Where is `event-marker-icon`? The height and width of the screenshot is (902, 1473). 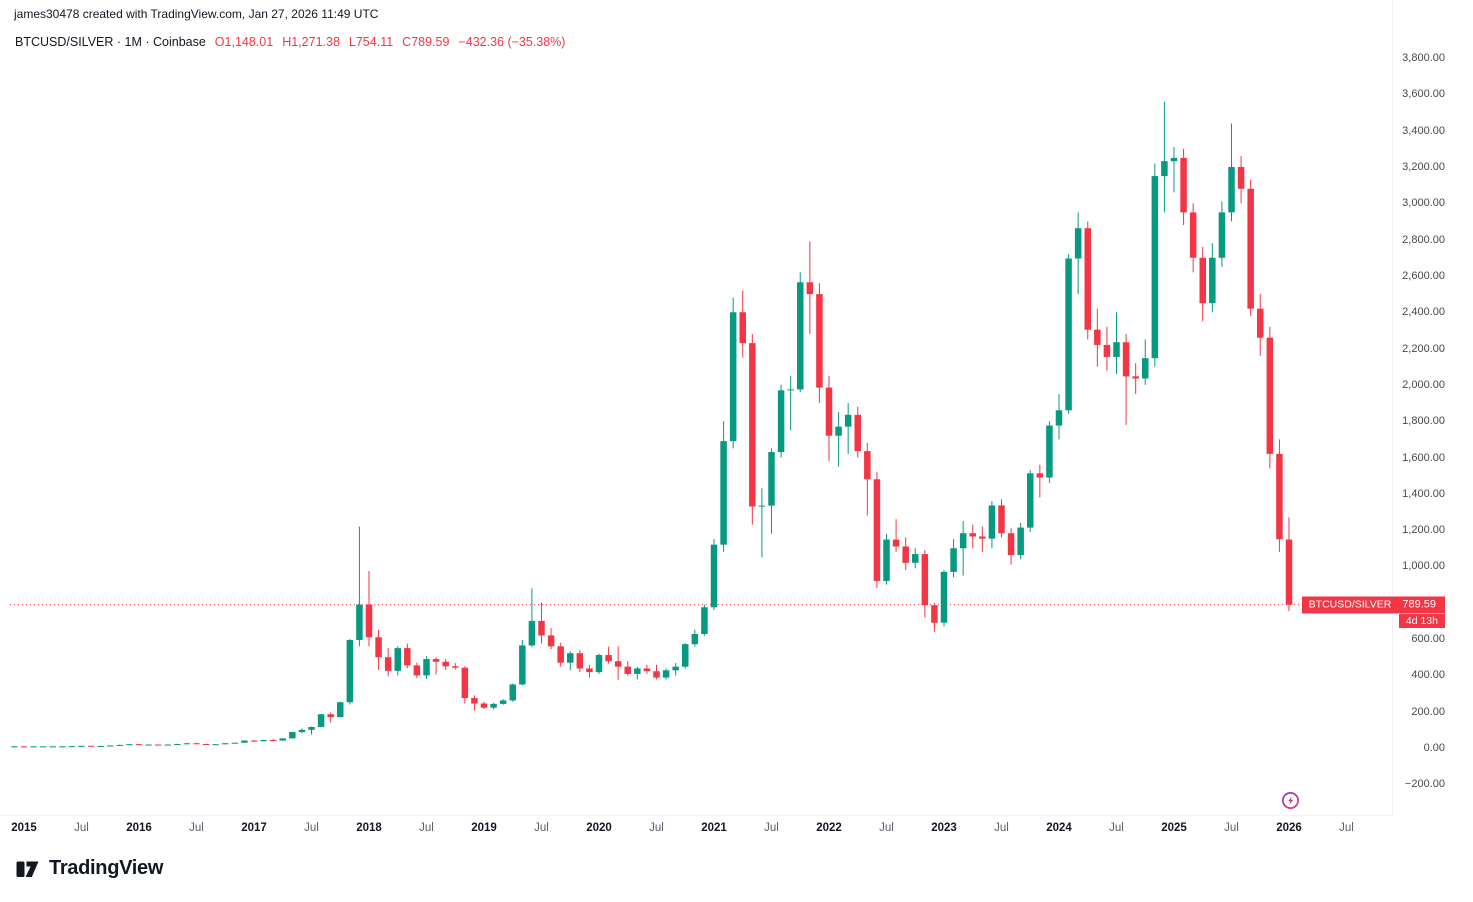 event-marker-icon is located at coordinates (1290, 800).